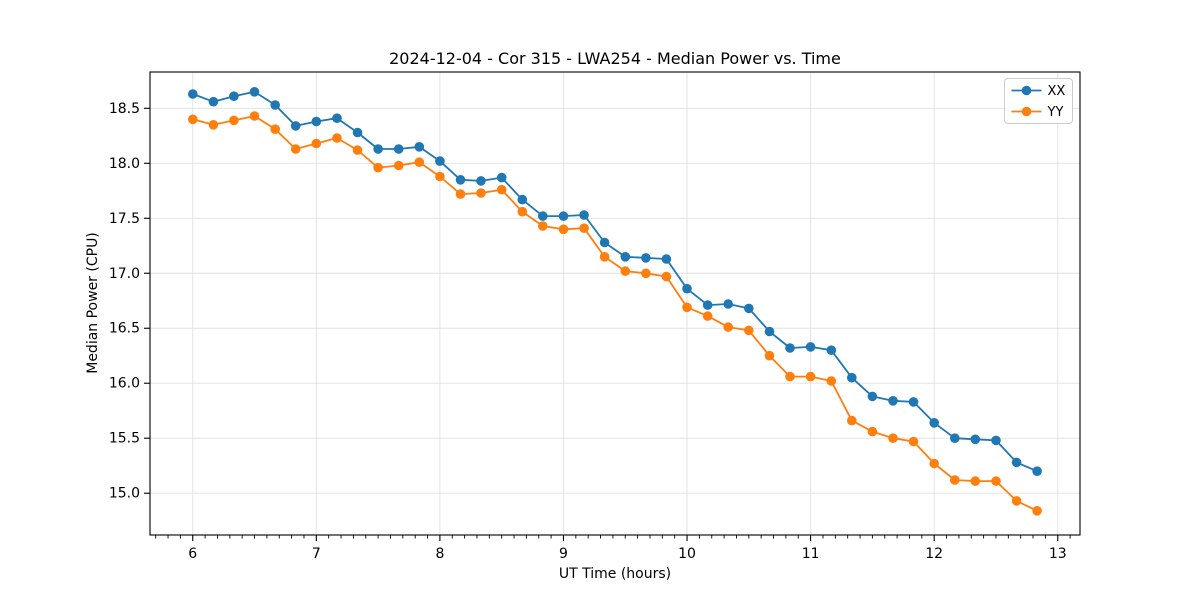 This screenshot has height=600, width=1200. I want to click on x-axis-label: UT Time (hours), so click(615, 574).